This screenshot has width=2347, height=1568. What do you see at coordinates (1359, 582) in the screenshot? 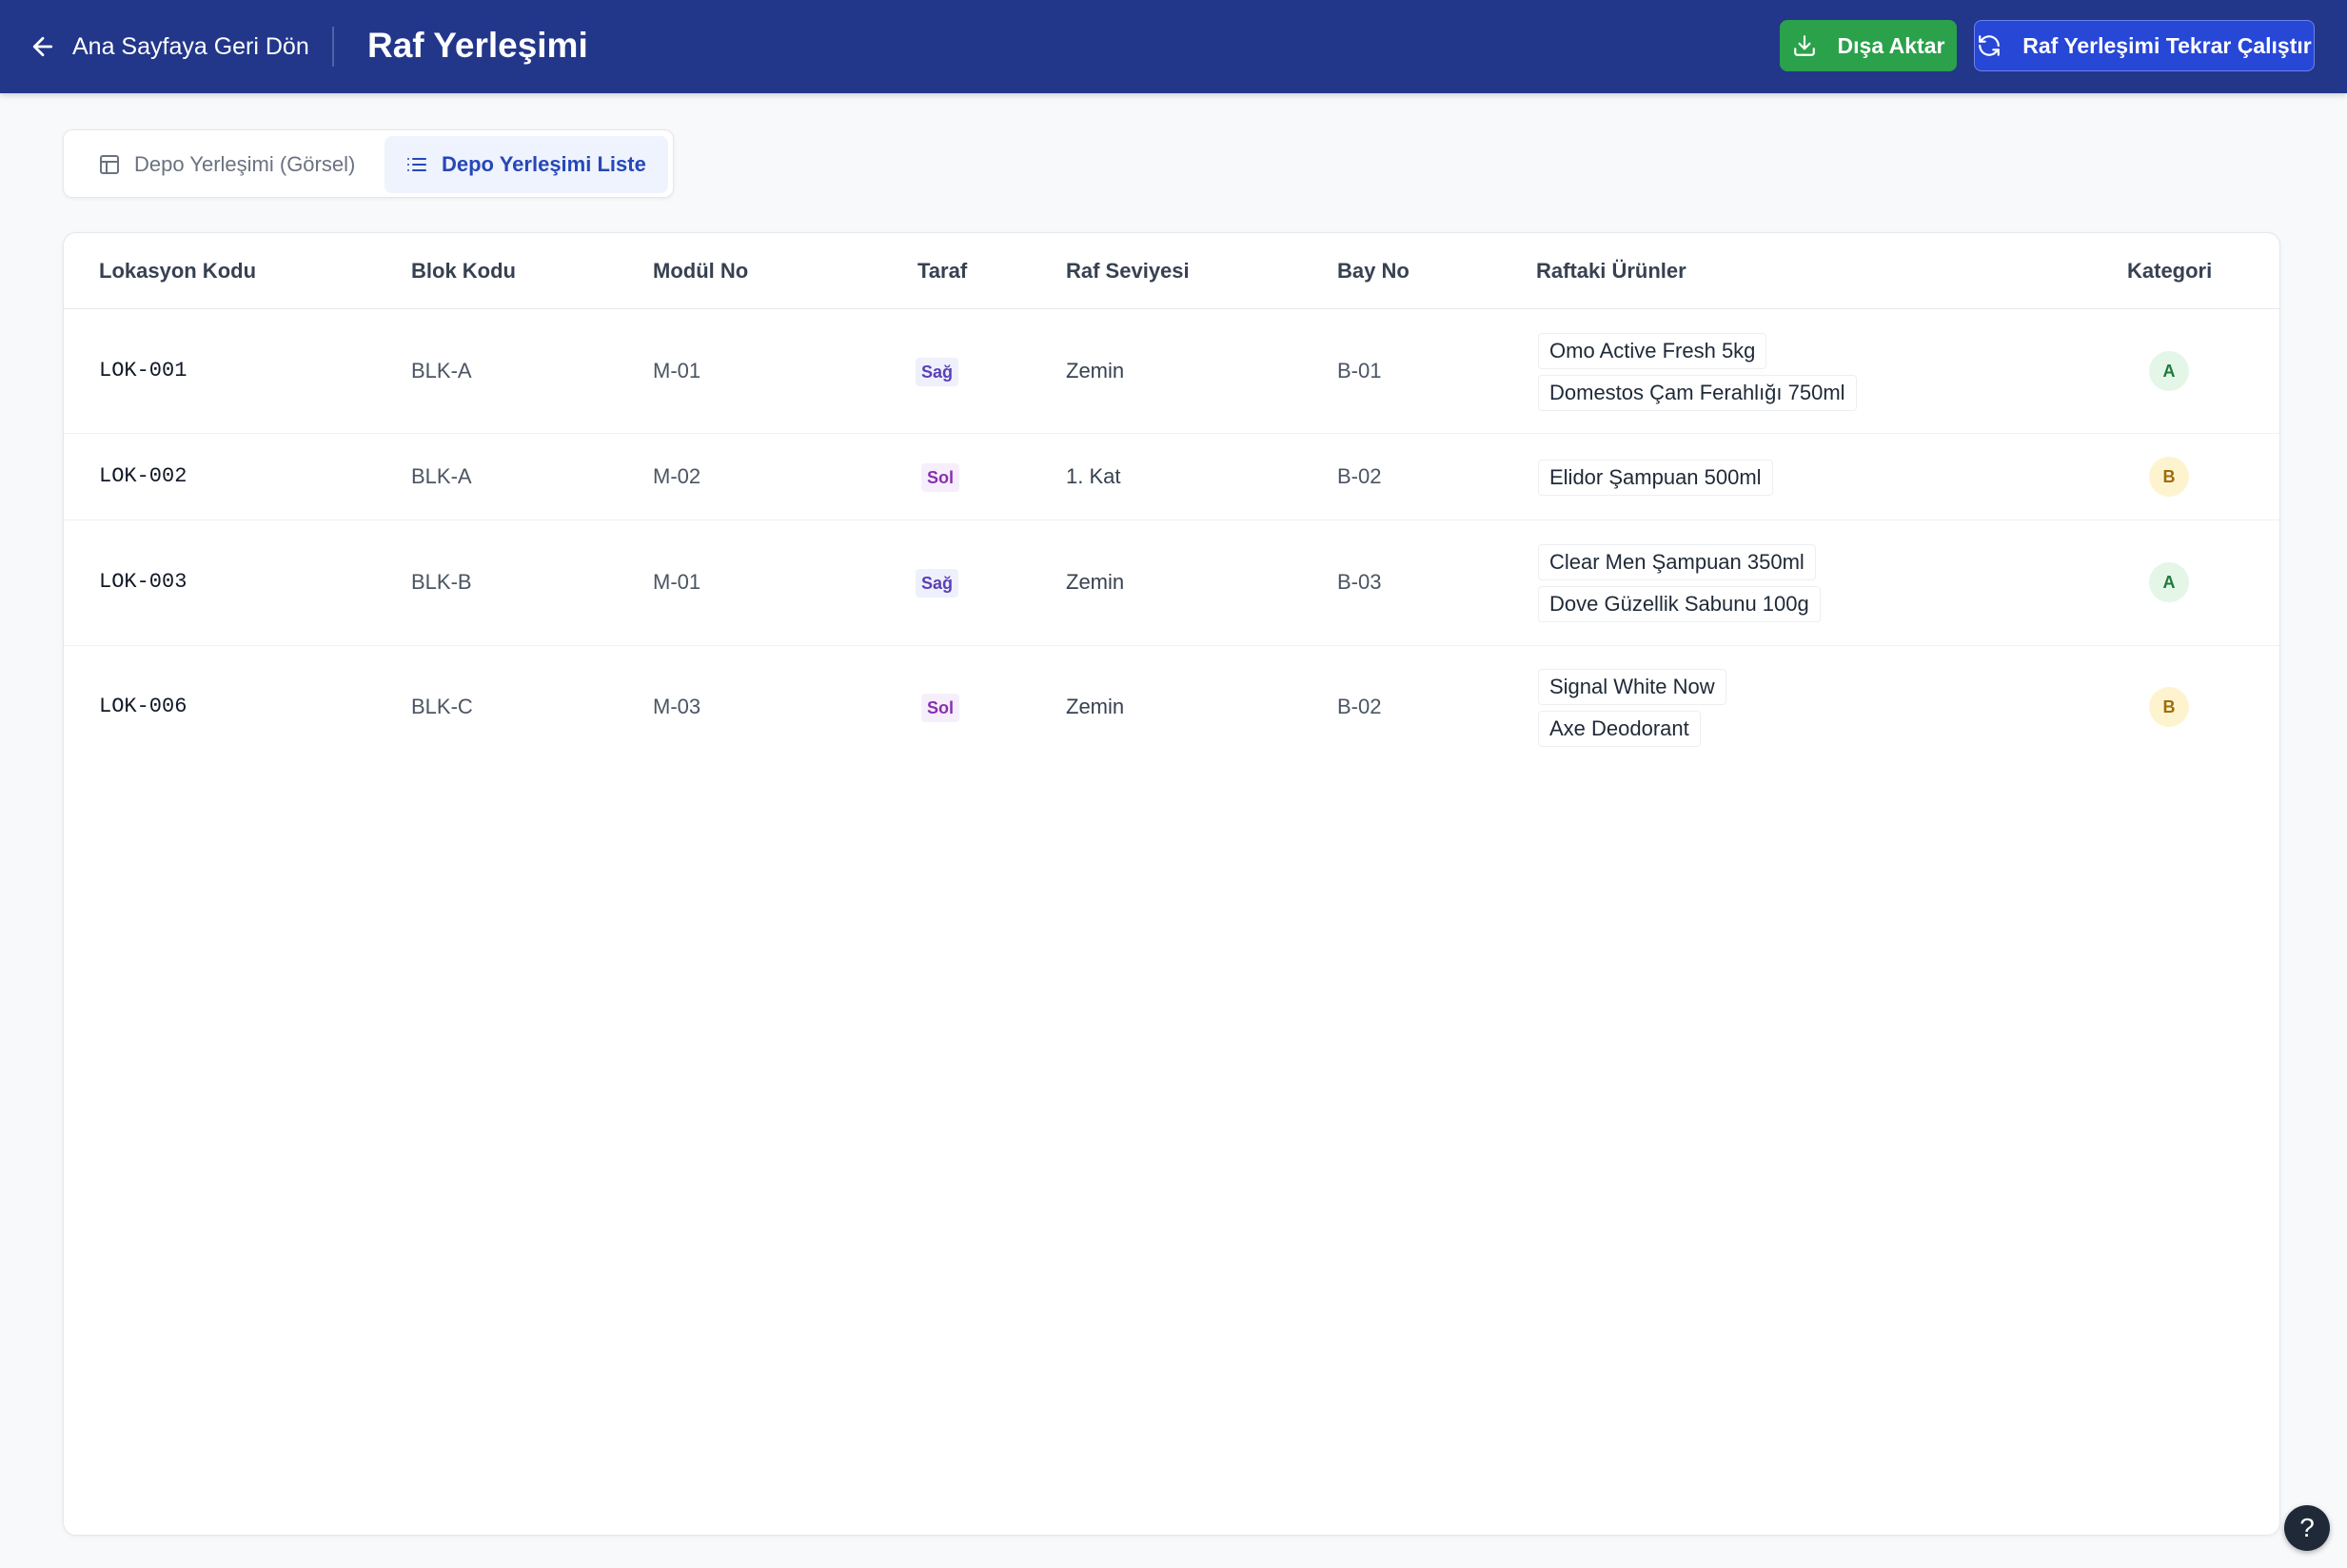
I see `bay-no: B-03` at bounding box center [1359, 582].